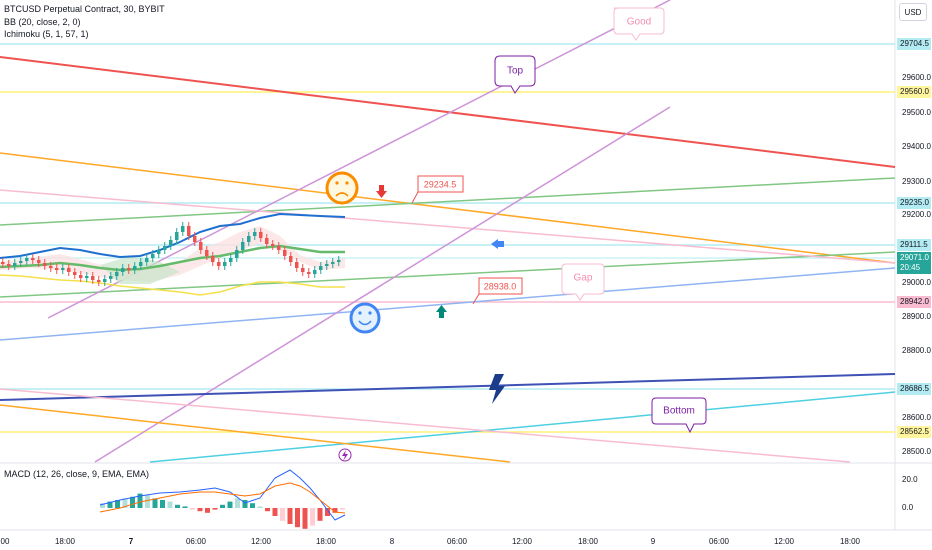  Describe the element at coordinates (255, 433) in the screenshot. I see `orange-trend-line-lower` at that location.